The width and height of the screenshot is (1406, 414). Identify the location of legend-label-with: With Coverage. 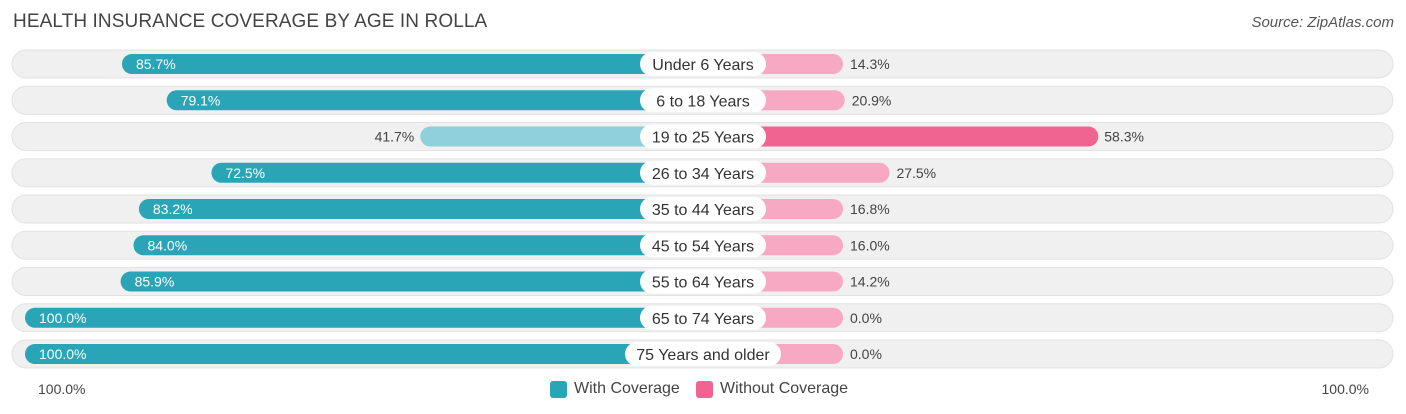
(627, 388).